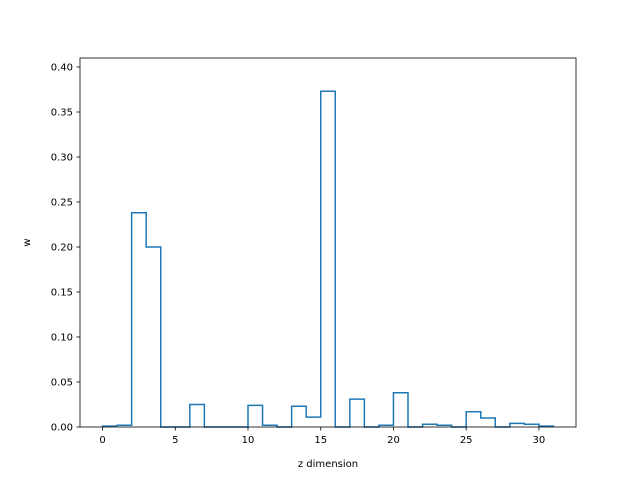 This screenshot has width=640, height=480. What do you see at coordinates (393, 440) in the screenshot?
I see `x-tick-label: 20` at bounding box center [393, 440].